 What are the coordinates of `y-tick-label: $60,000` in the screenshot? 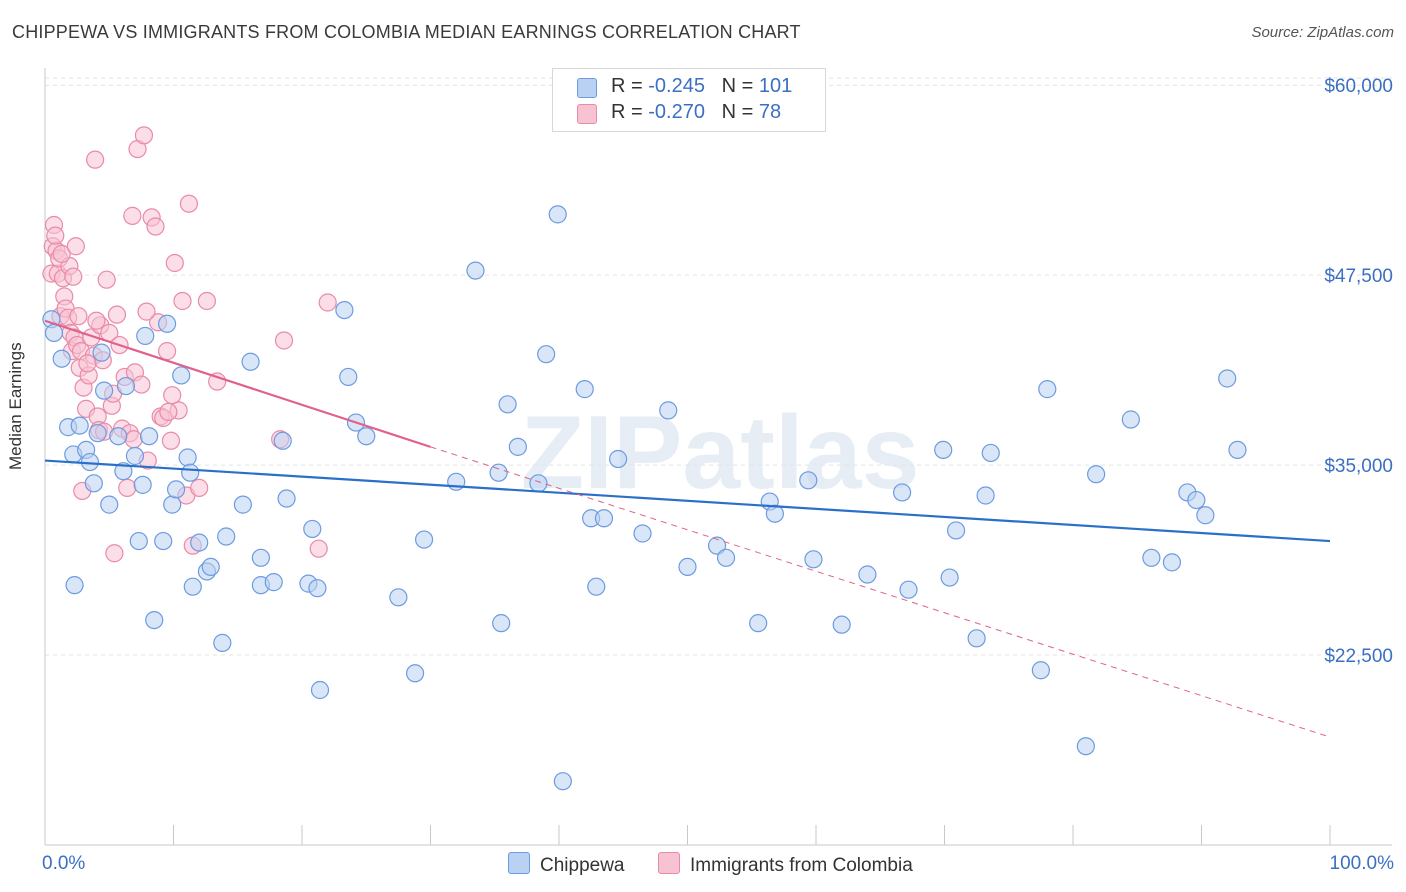 It's located at (1358, 86).